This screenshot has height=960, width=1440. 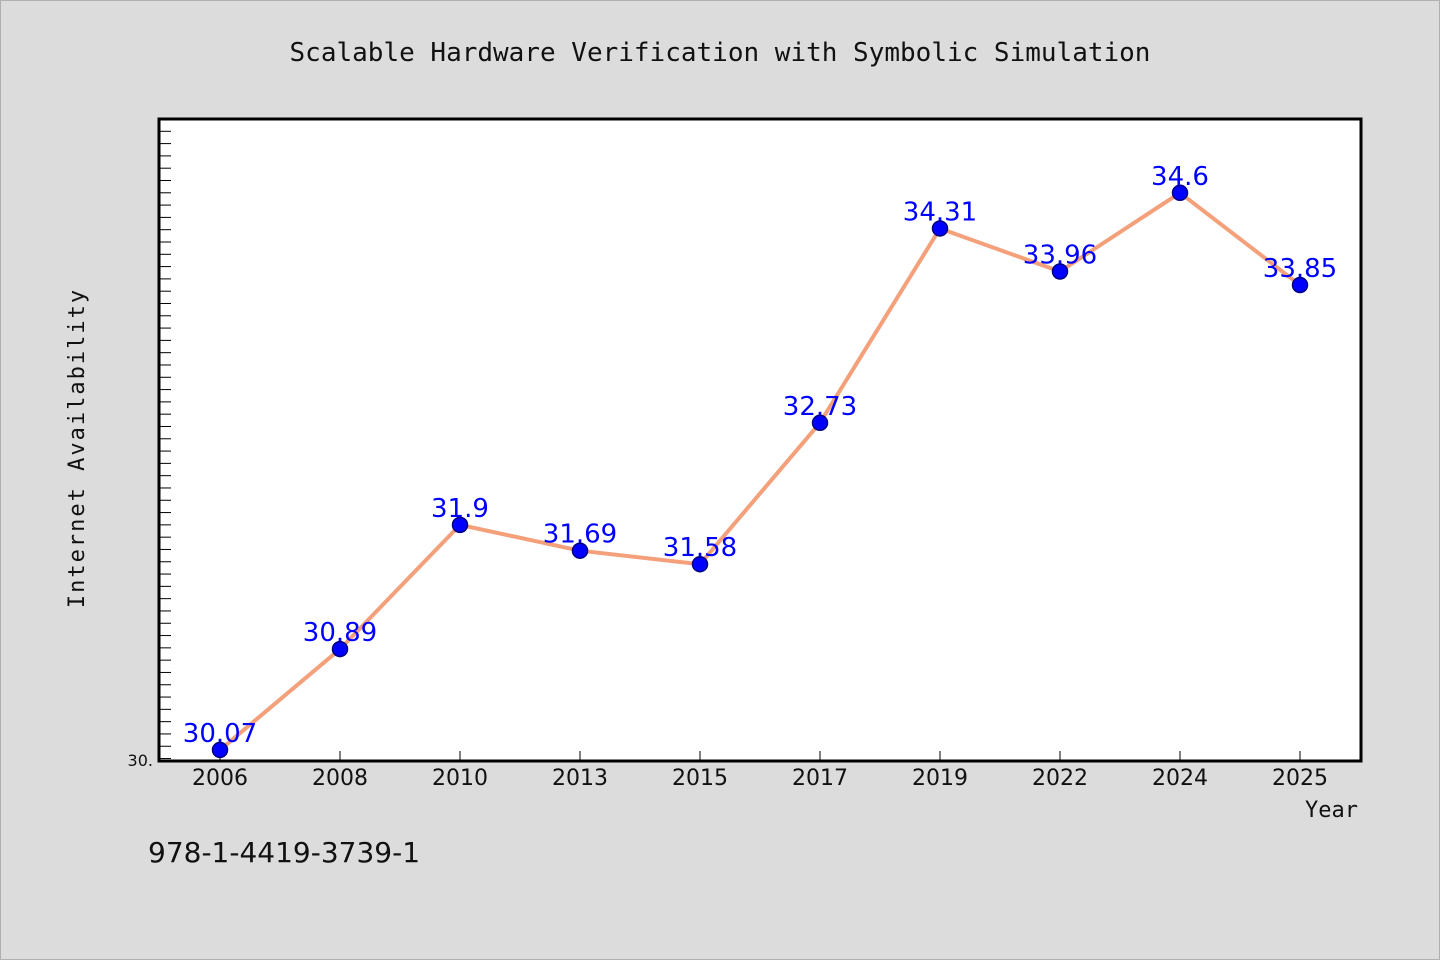 I want to click on isbn-footer: 978-1-4419-3739-1, so click(x=284, y=852).